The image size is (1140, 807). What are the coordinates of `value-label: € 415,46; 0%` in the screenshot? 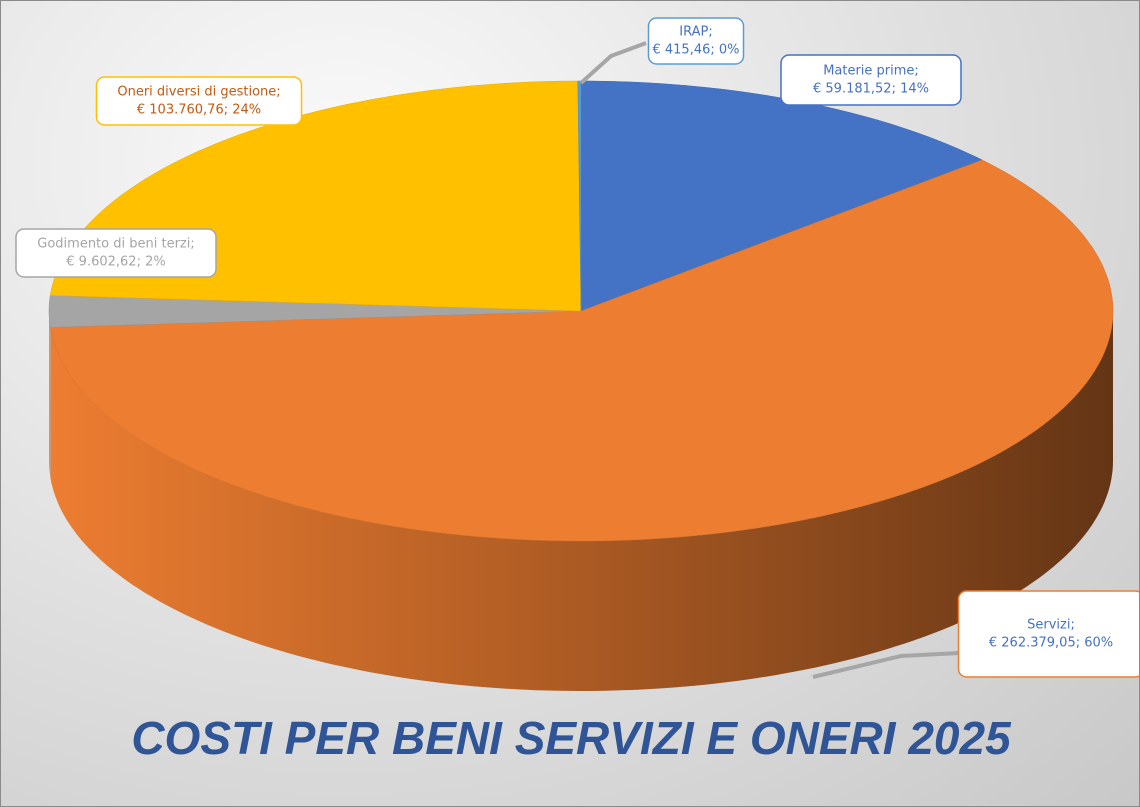 It's located at (695, 50).